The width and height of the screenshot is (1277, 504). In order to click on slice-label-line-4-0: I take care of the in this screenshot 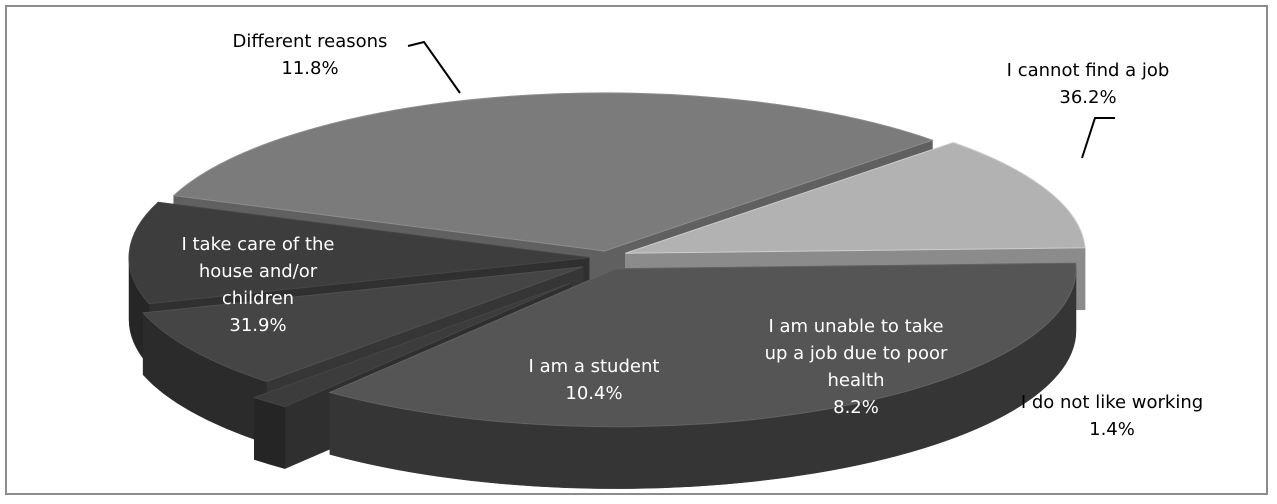, I will do `click(257, 244)`.